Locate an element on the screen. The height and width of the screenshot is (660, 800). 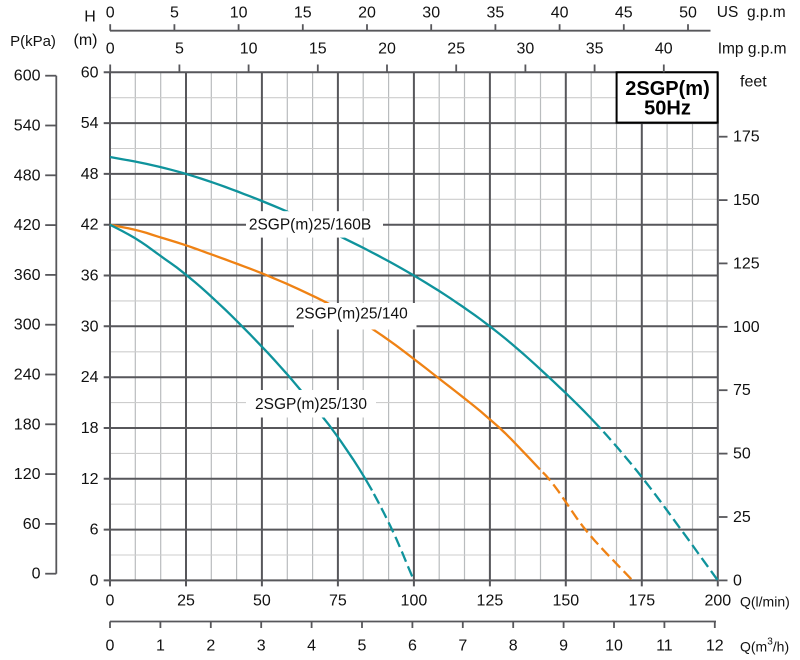
svg-text: 600 is located at coordinates (27, 76).